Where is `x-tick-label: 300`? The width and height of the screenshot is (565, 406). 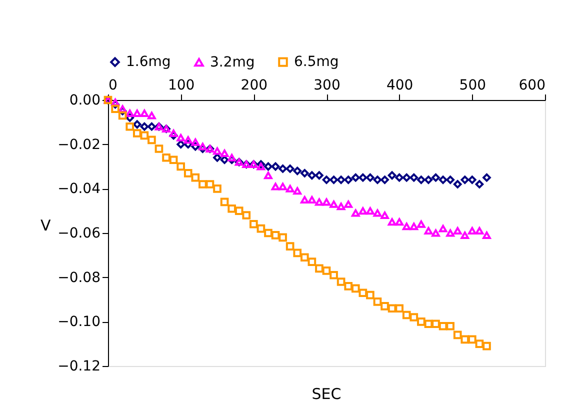
x-tick-label: 300 is located at coordinates (327, 86).